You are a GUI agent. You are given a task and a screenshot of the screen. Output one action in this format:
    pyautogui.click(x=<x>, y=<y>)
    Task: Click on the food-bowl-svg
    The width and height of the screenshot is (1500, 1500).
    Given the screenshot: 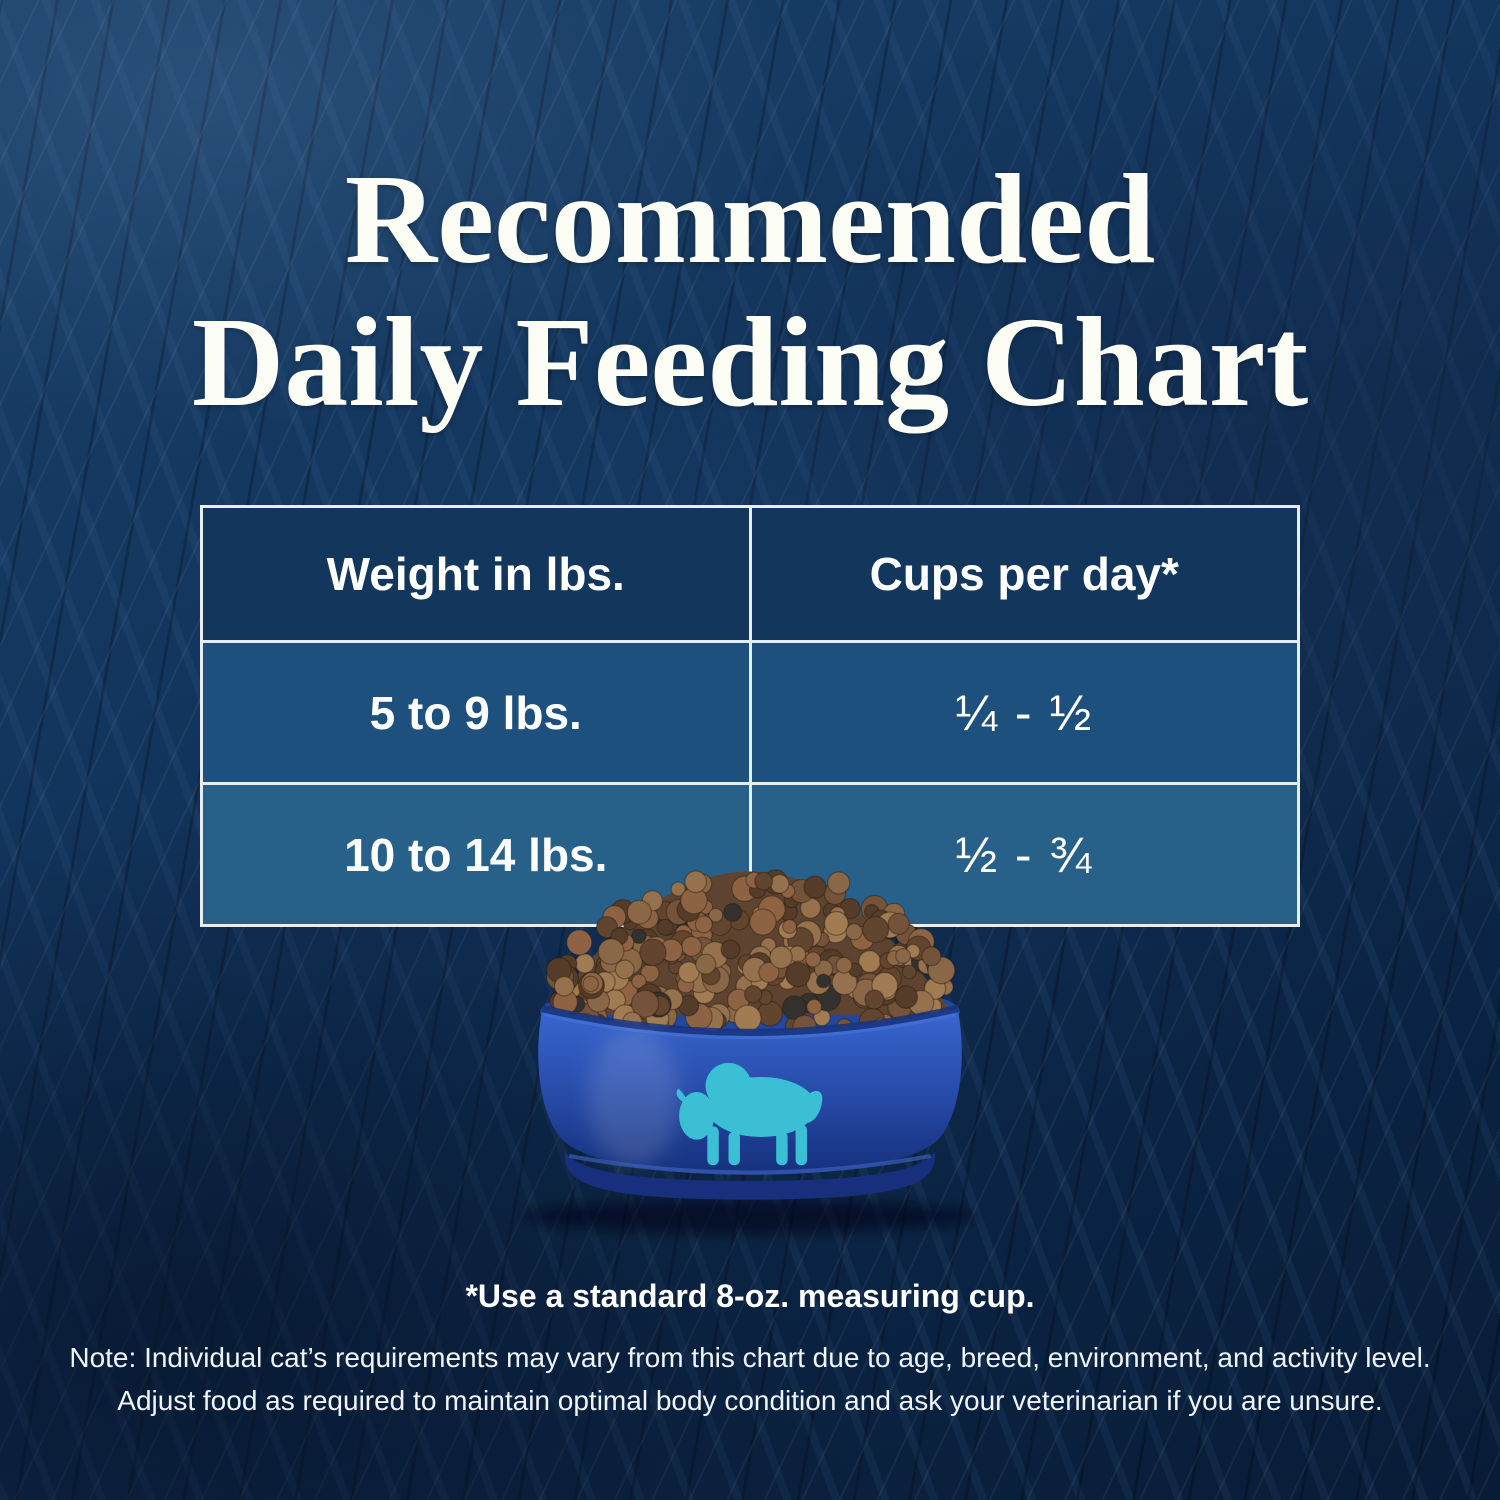 What is the action you would take?
    pyautogui.click(x=750, y=1051)
    